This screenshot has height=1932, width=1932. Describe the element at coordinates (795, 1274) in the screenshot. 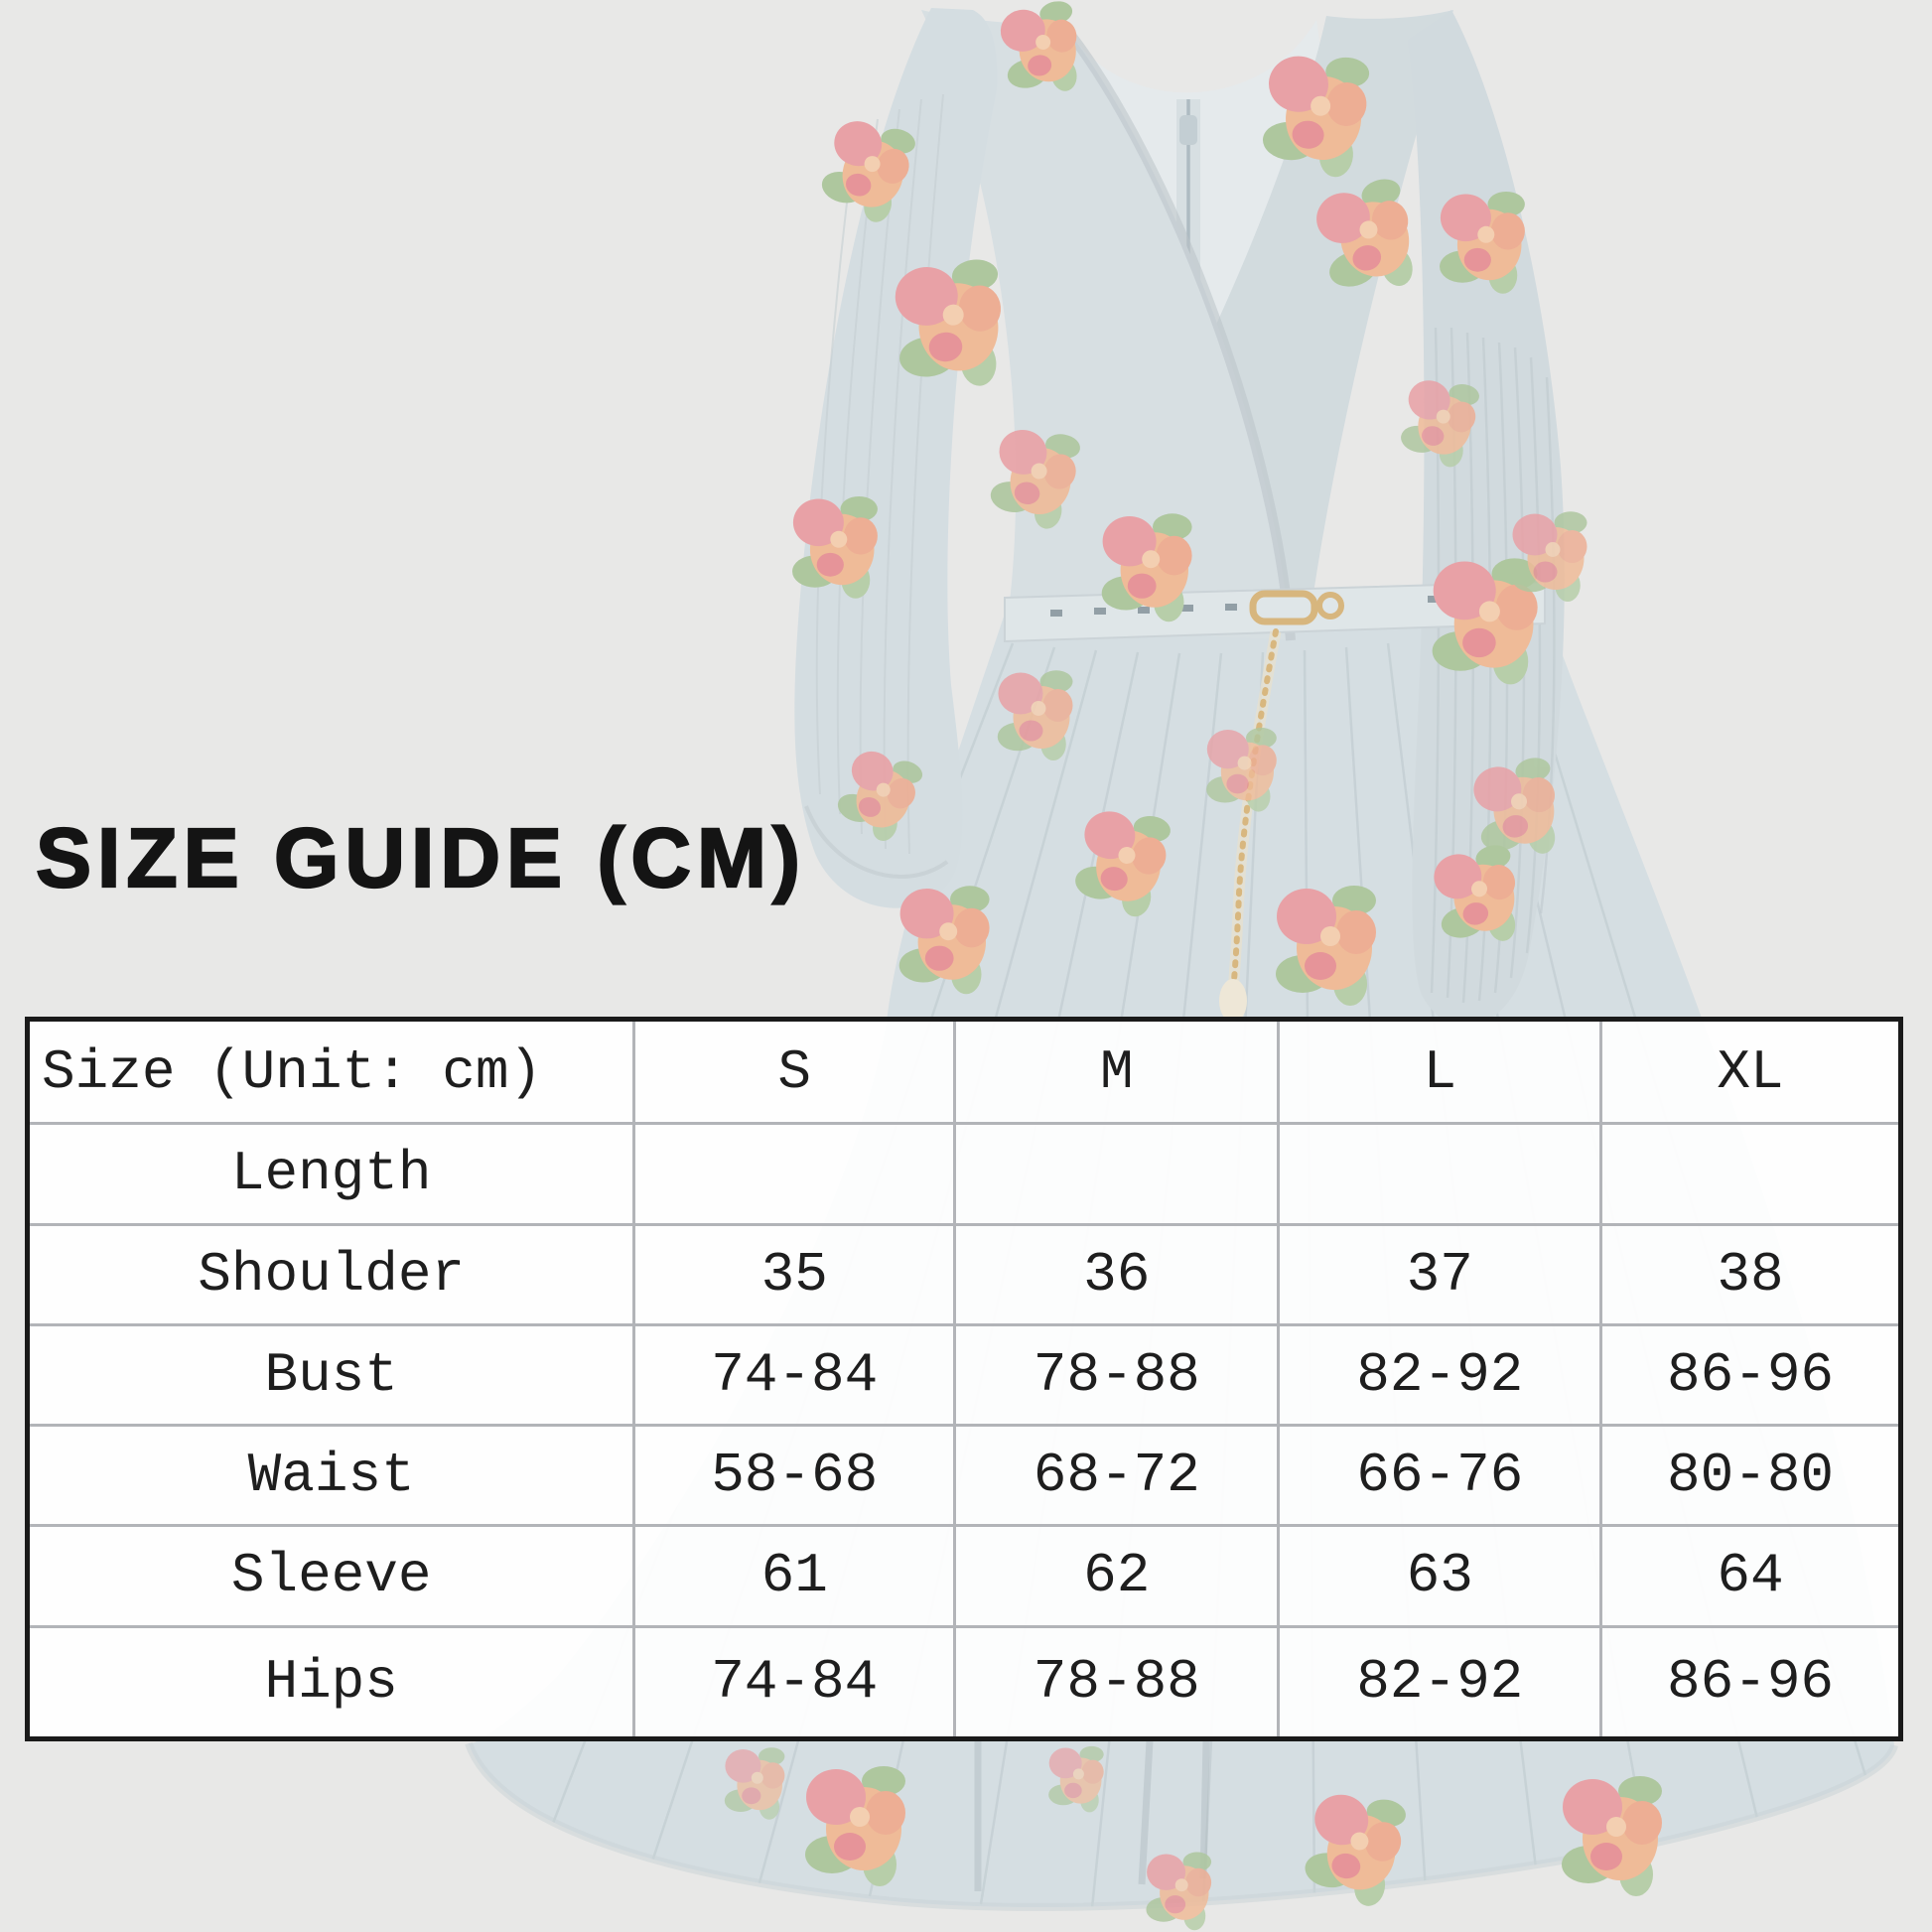

I see `size-value-cell: 35` at that location.